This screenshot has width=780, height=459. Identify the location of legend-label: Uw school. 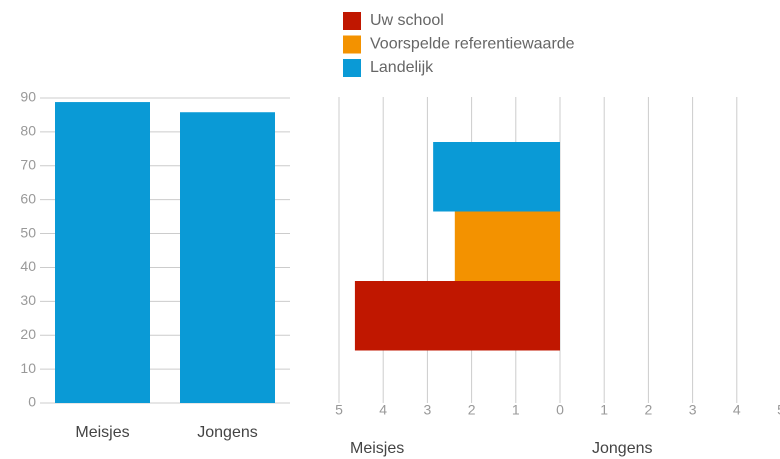
(407, 20).